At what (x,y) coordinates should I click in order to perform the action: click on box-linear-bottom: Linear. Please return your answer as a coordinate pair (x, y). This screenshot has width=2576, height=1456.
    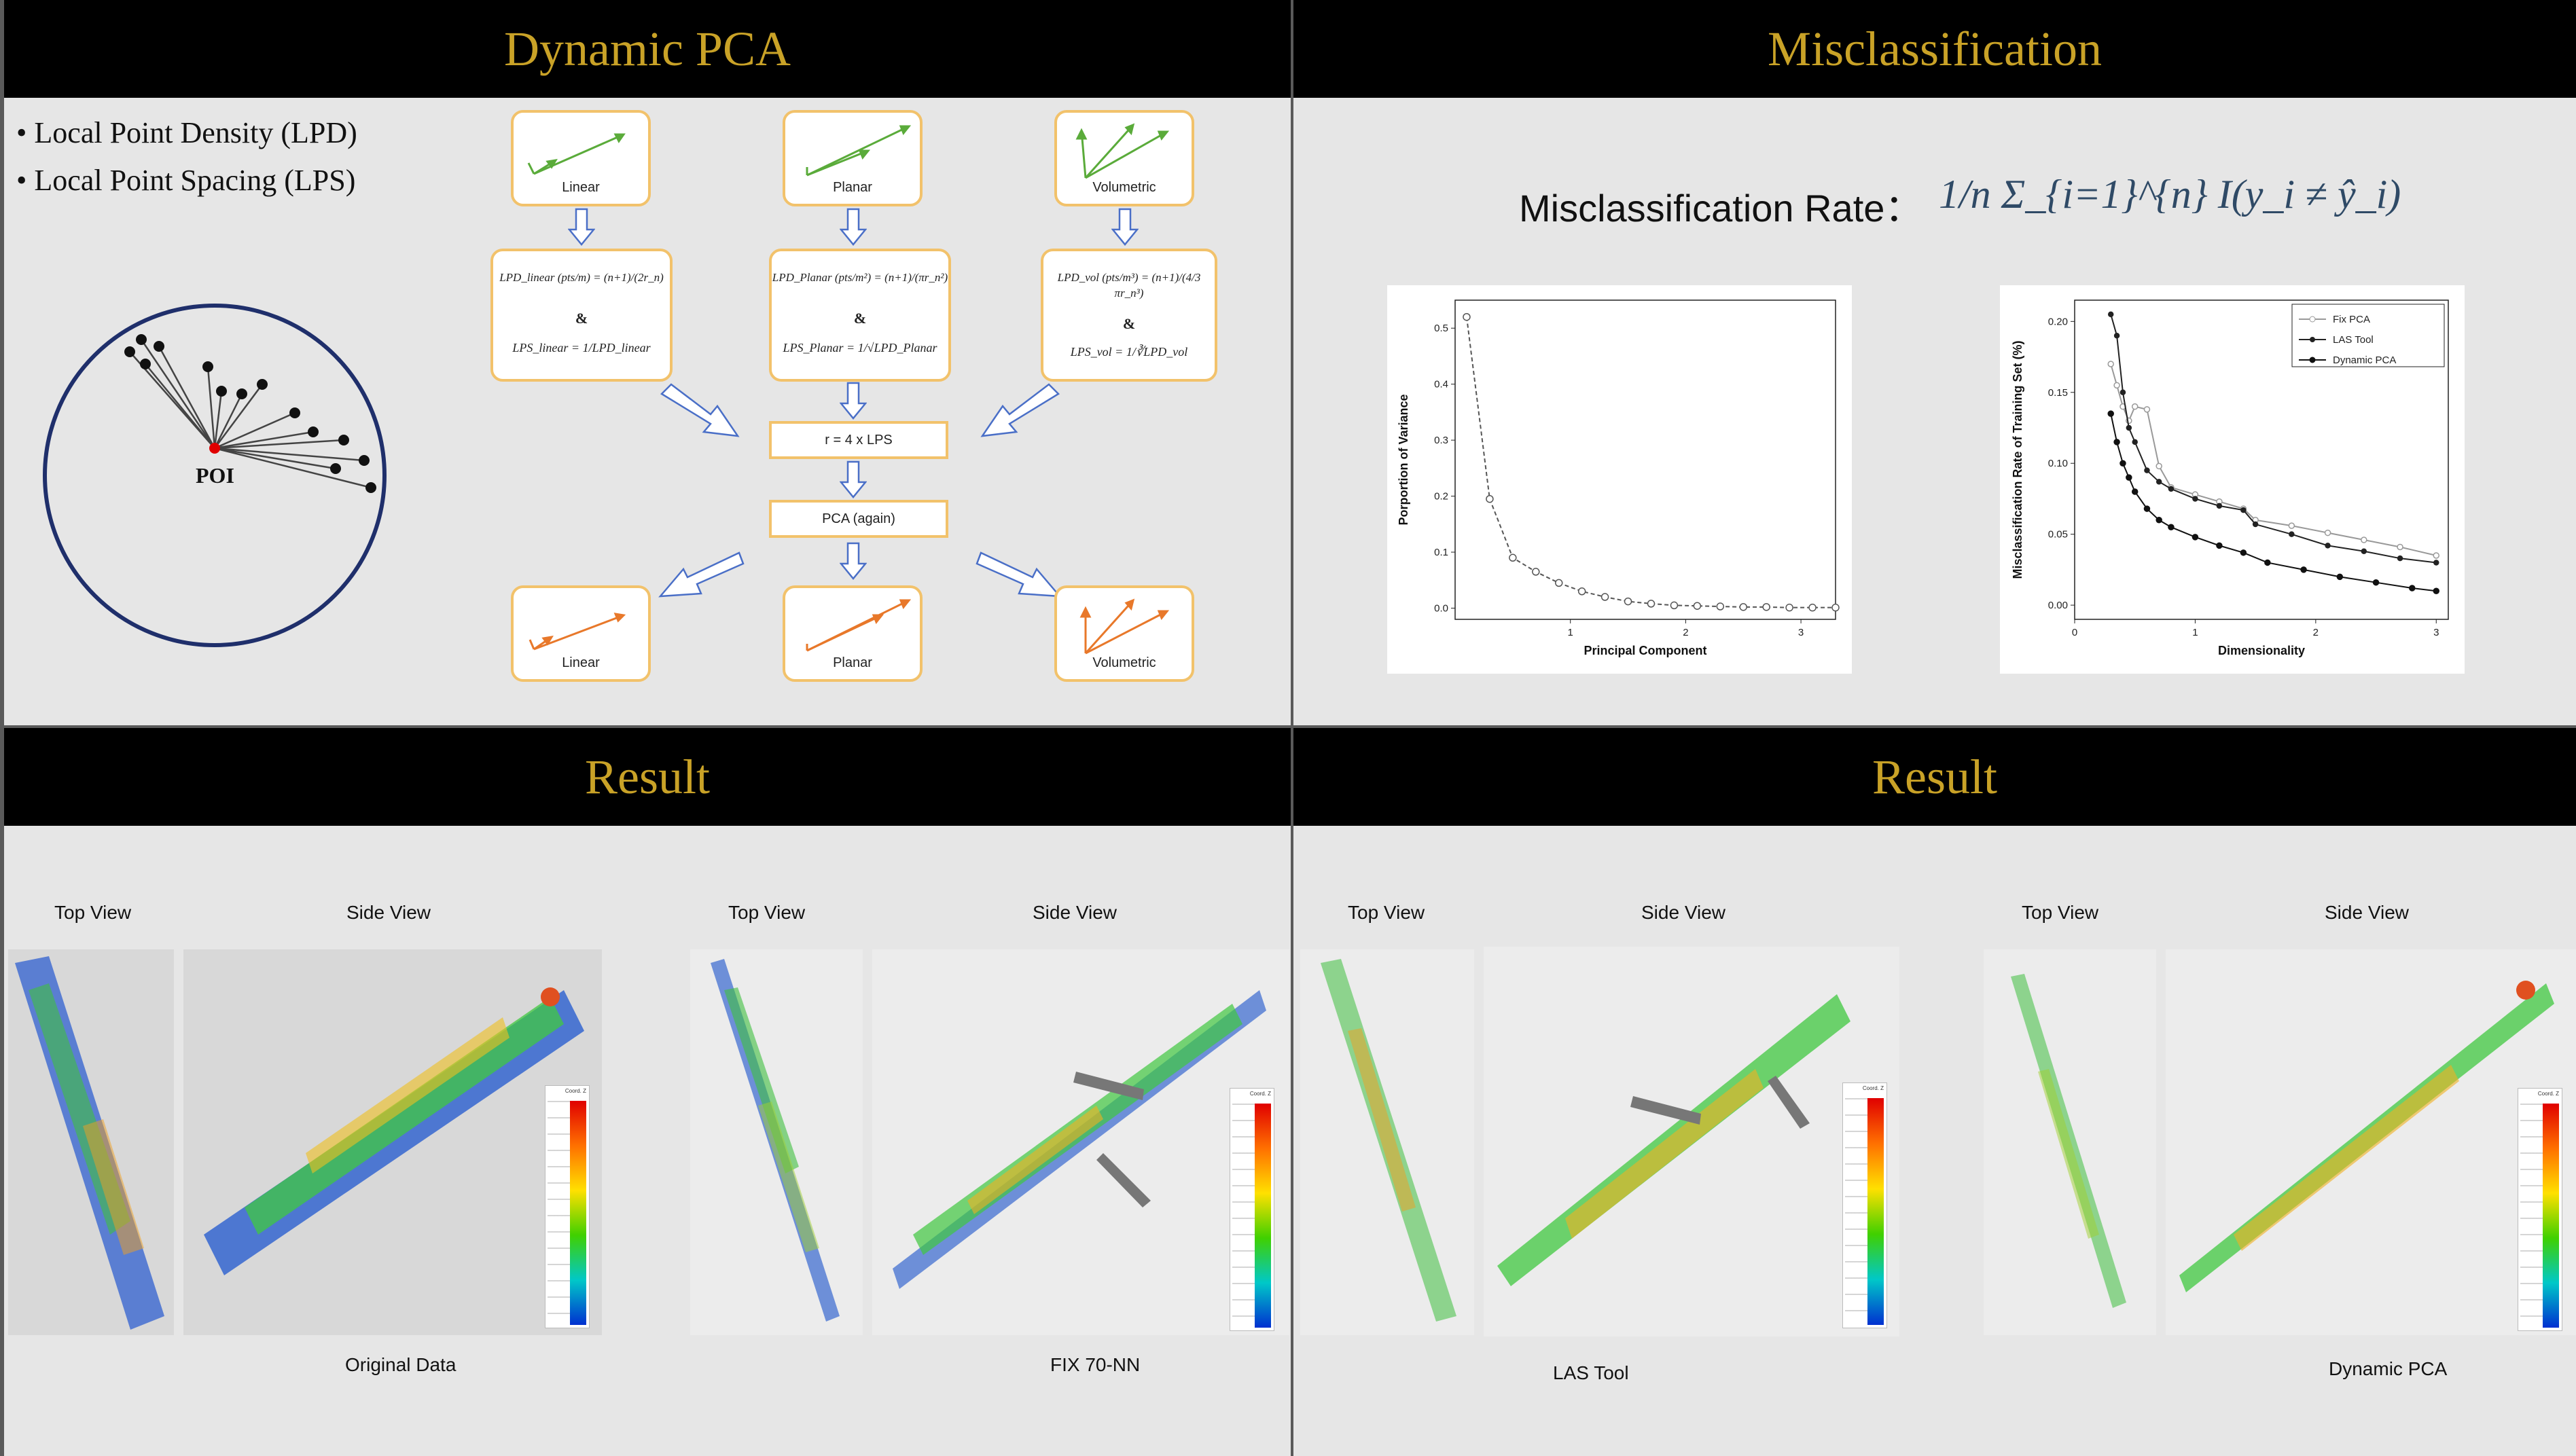
    Looking at the image, I should click on (581, 633).